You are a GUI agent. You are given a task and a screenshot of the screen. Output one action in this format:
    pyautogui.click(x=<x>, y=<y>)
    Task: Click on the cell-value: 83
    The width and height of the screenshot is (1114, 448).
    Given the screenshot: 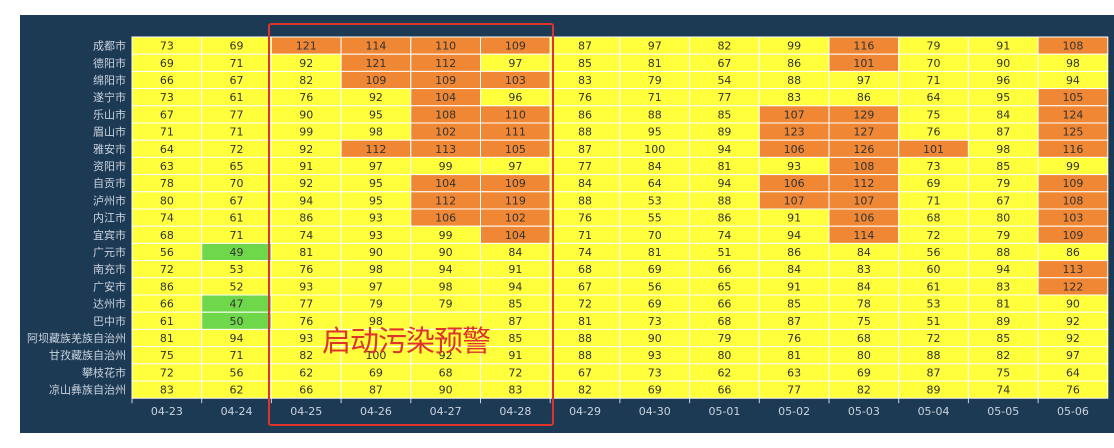 What is the action you would take?
    pyautogui.click(x=864, y=269)
    